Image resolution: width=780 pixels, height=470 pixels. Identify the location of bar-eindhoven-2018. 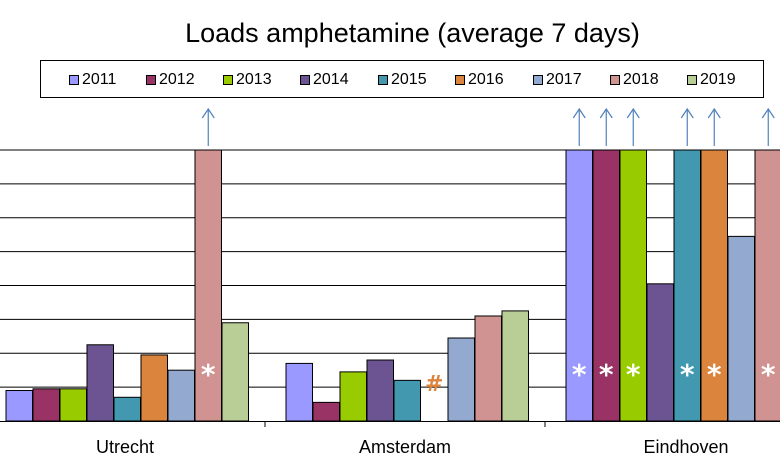
(767, 285).